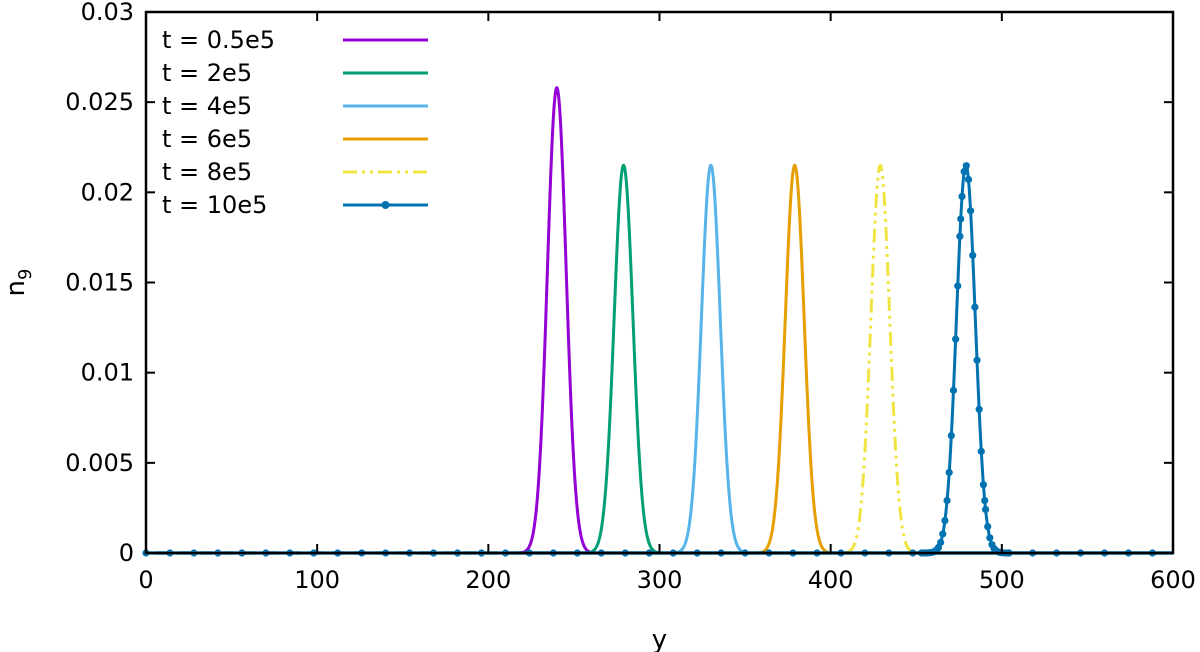 The image size is (1200, 652). I want to click on y-tick-label: 0.005, so click(99, 463).